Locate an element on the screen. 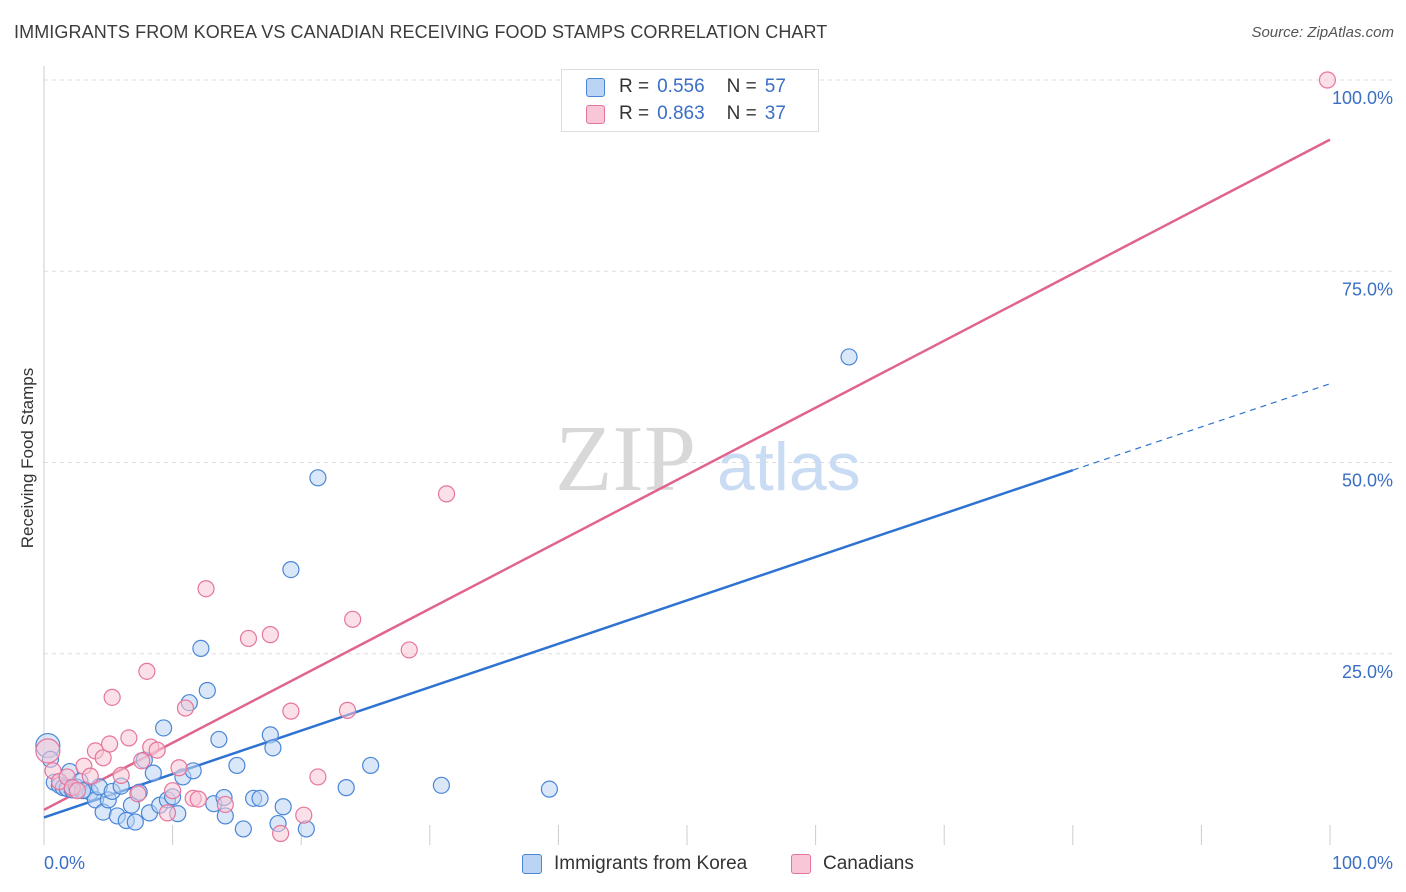  legend-label-canadians: Canadians is located at coordinates (868, 863).